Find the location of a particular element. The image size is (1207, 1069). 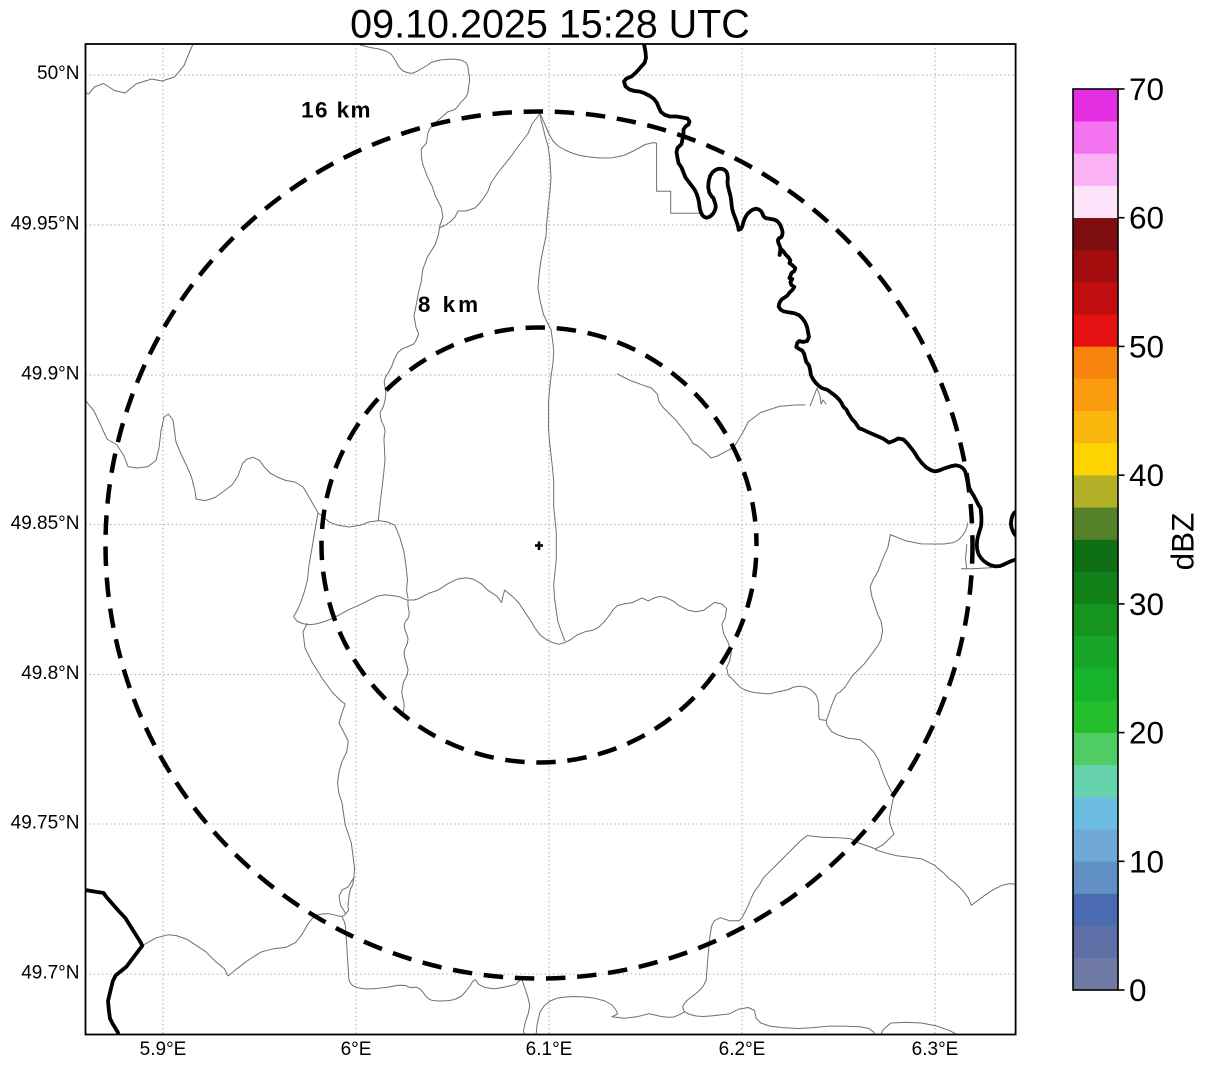

svg-text: 49.75°N is located at coordinates (45, 822).